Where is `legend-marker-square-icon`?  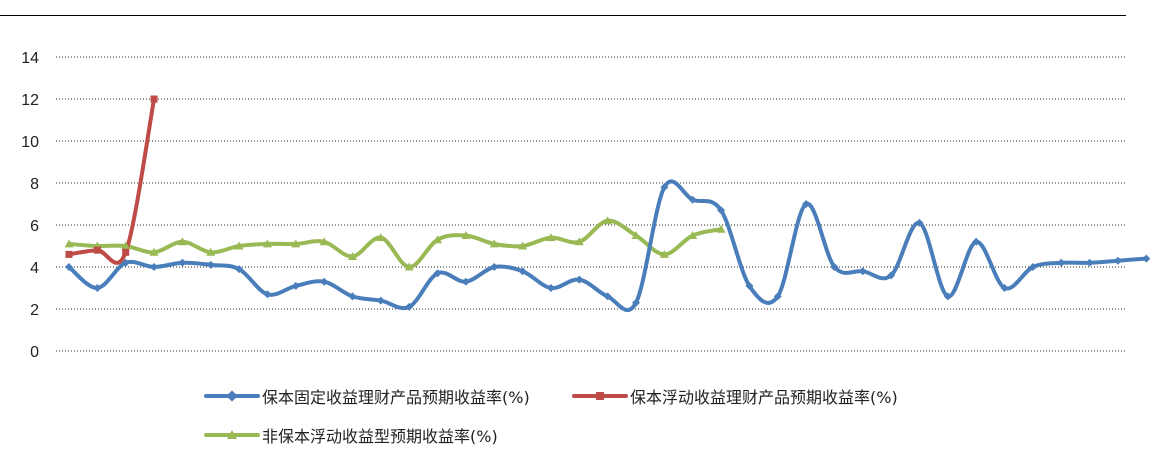
legend-marker-square-icon is located at coordinates (600, 396).